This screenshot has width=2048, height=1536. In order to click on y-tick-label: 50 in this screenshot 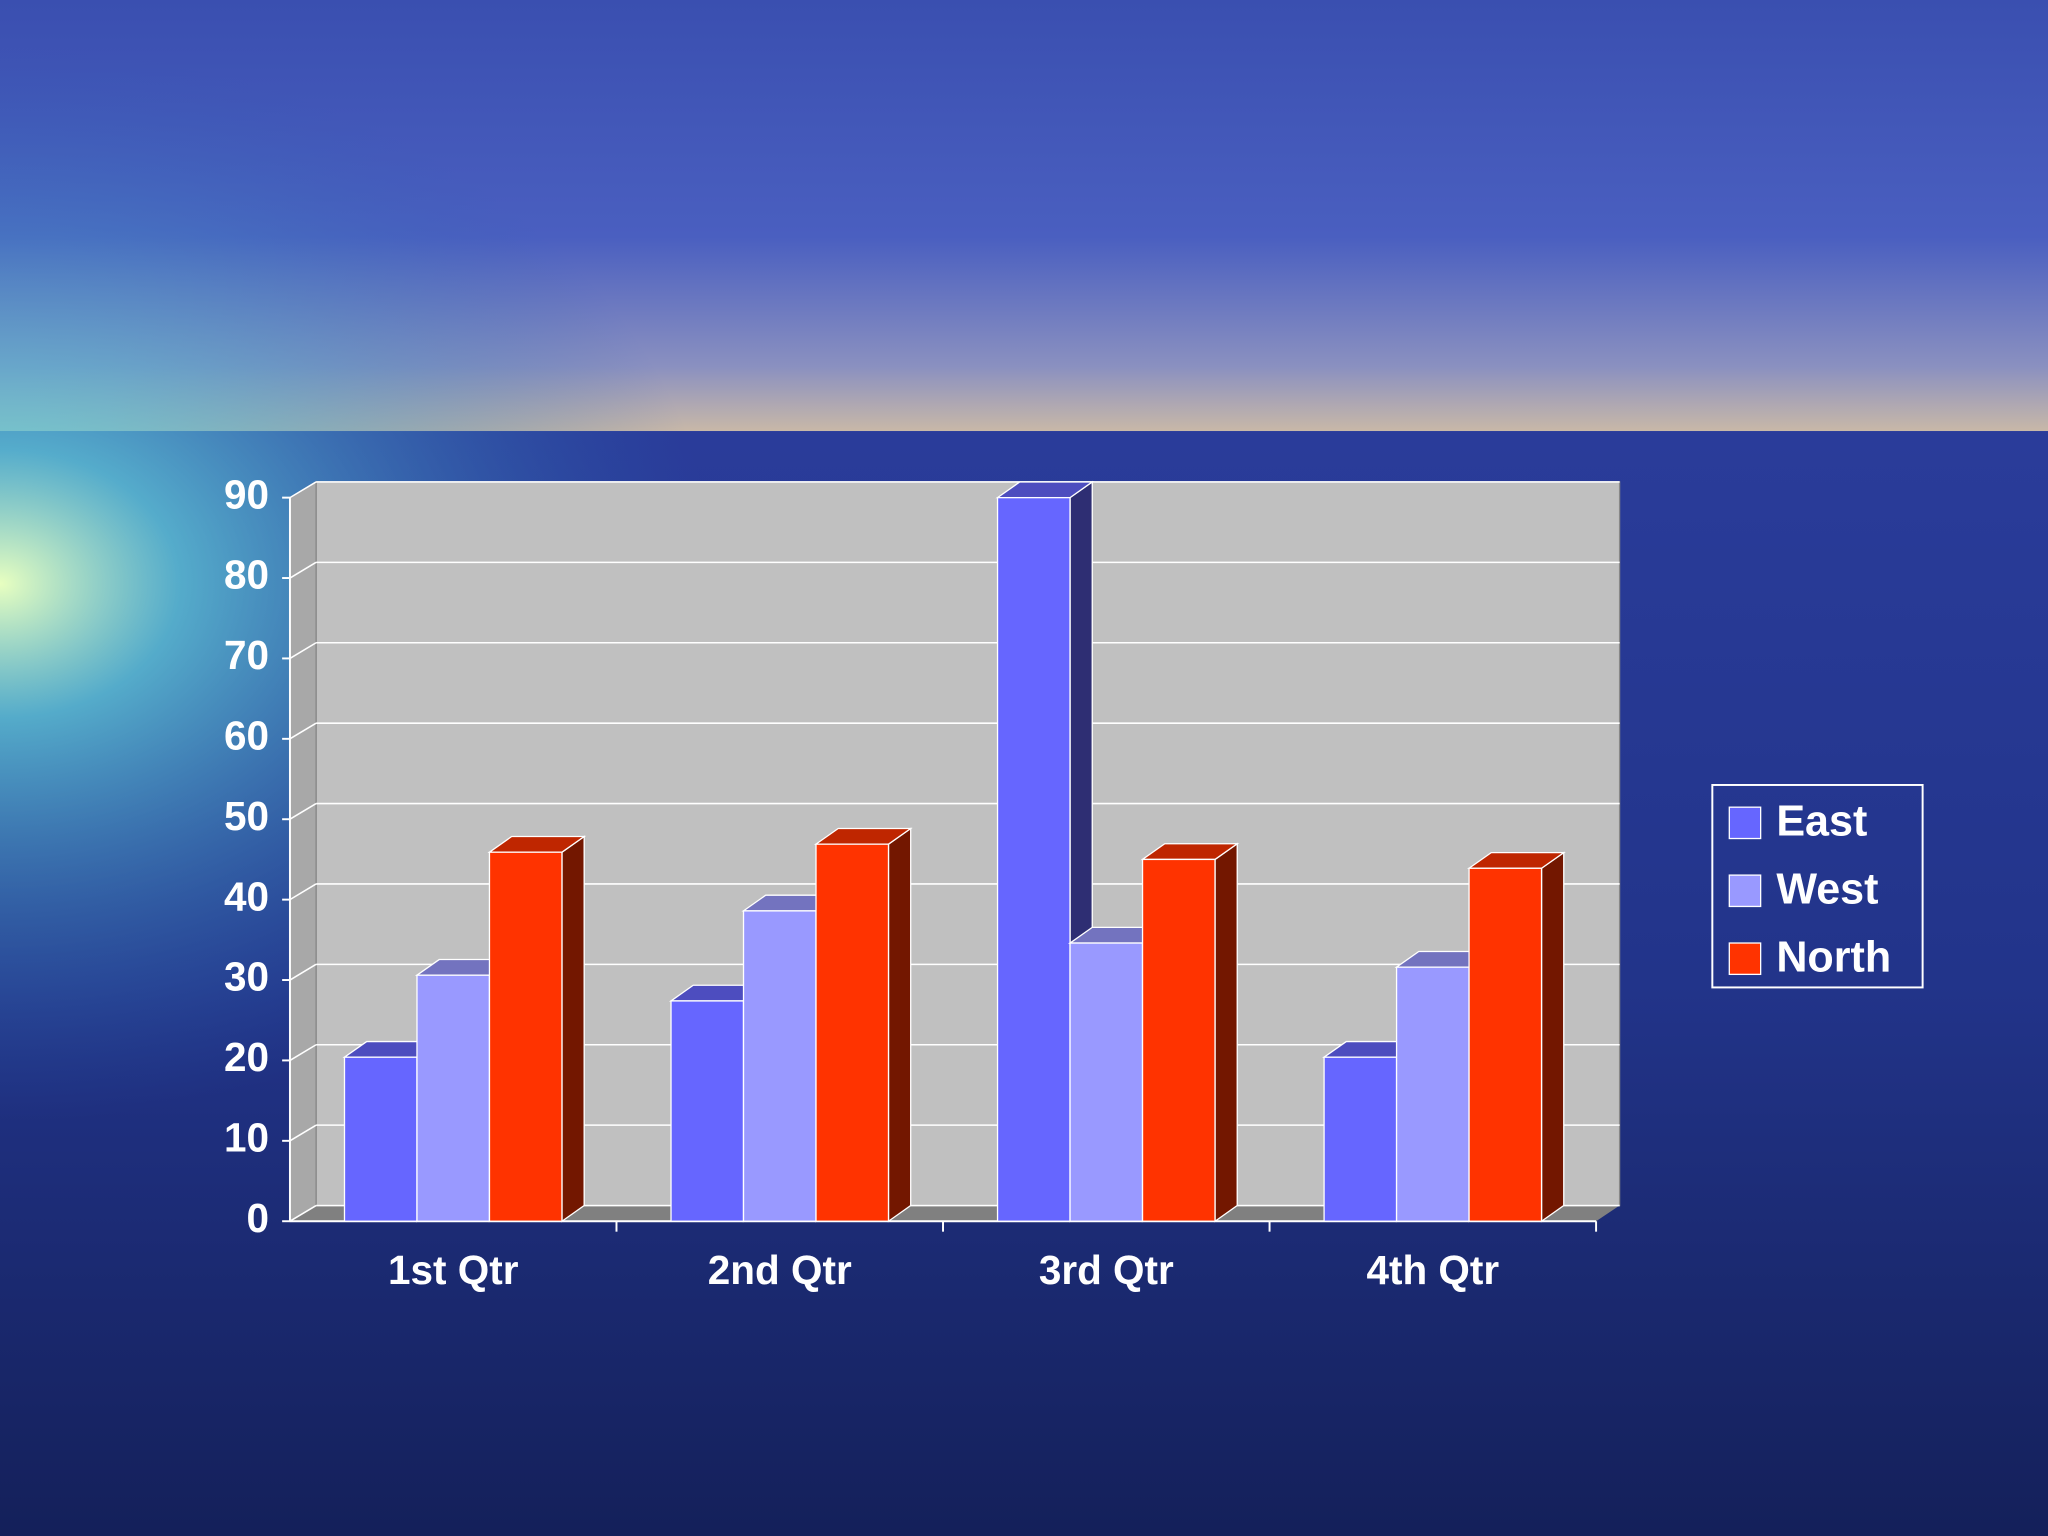, I will do `click(246, 816)`.